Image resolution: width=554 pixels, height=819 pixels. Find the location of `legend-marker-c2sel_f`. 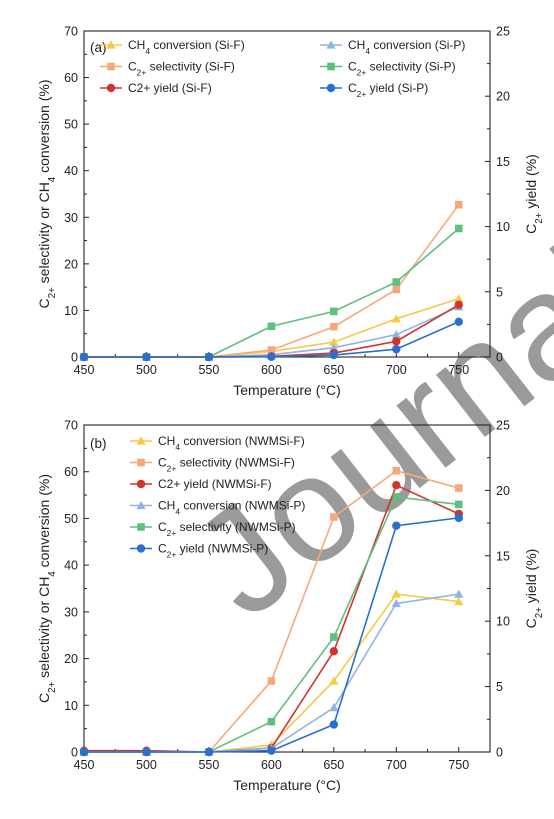

legend-marker-c2sel_f is located at coordinates (111, 66).